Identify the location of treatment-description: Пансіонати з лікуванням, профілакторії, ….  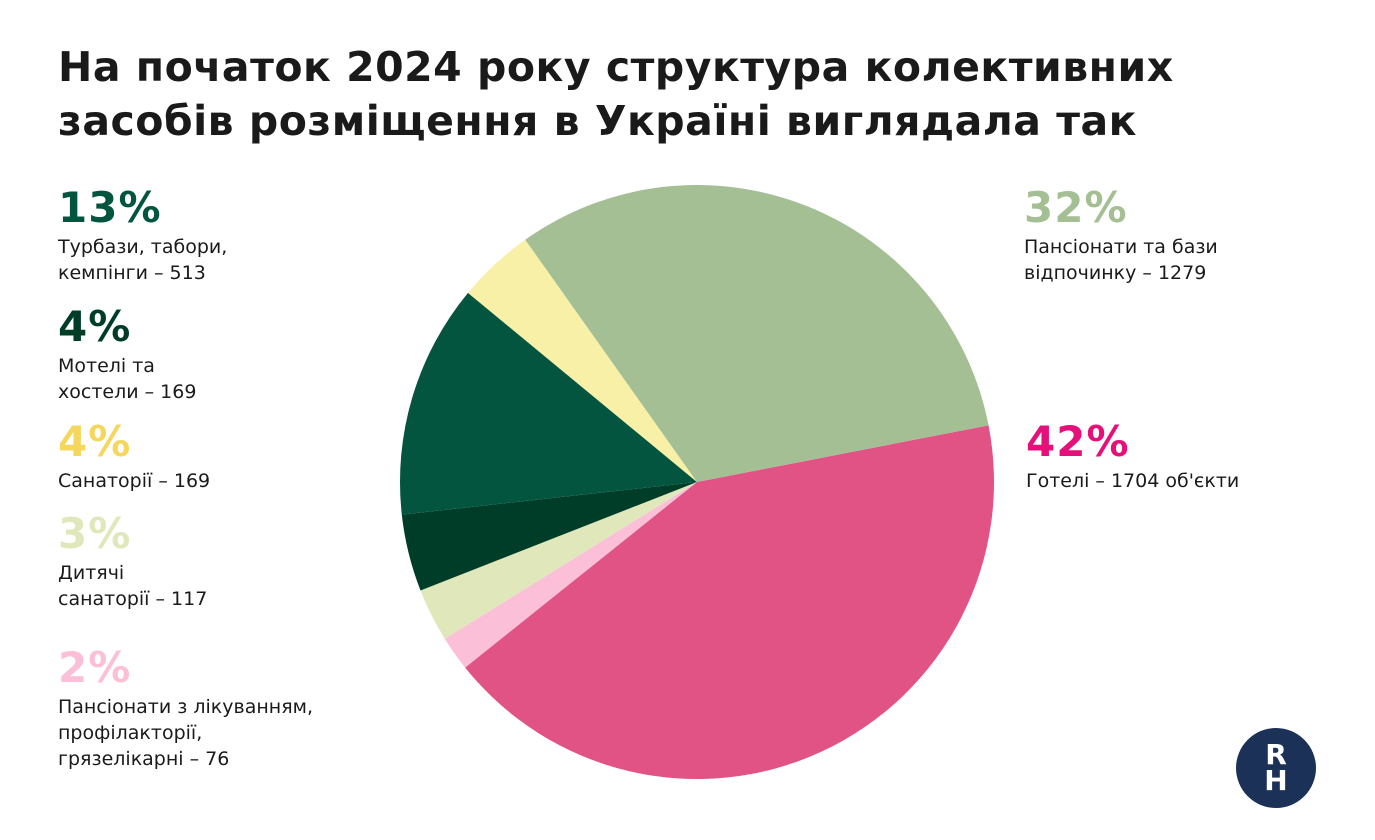
(185, 733).